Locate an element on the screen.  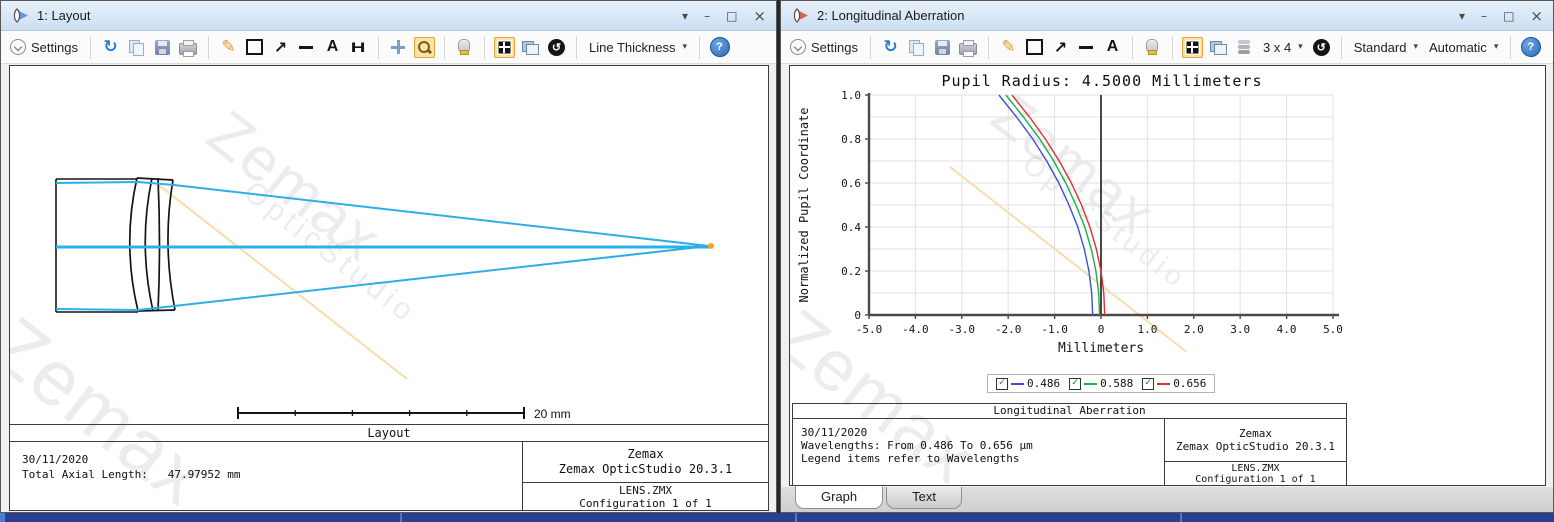
chart-legend: ✓ 0.486 ✓ 0.588 ✓ 0.656 is located at coordinates (1101, 383).